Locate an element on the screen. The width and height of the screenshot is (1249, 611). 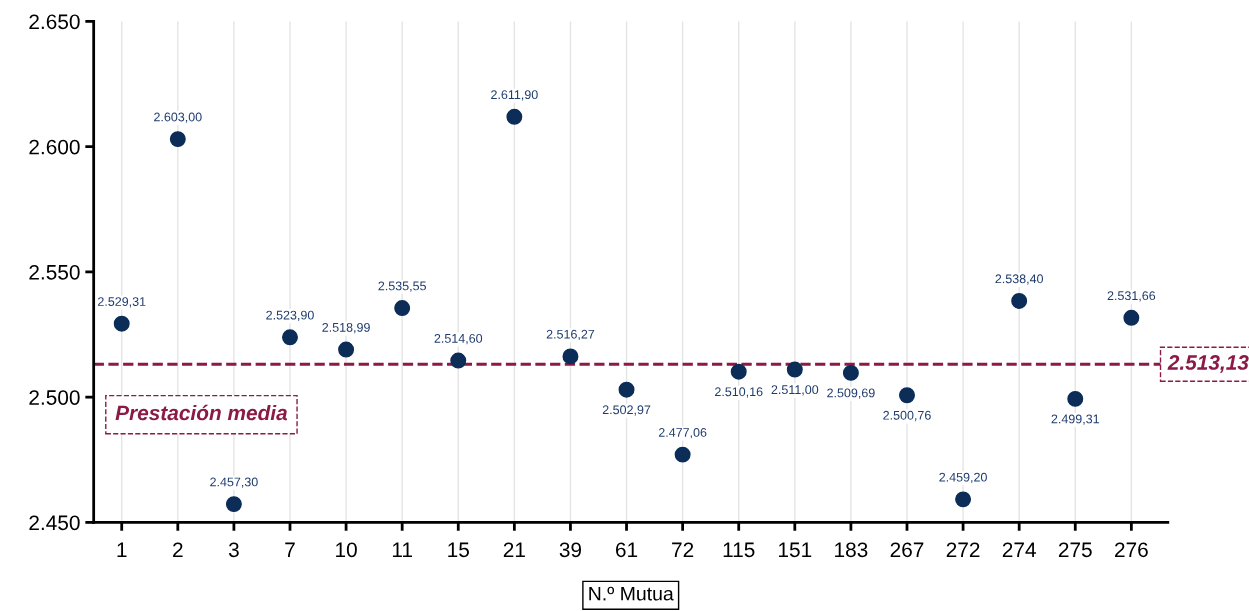
data-label: 2.531,66 is located at coordinates (1131, 296).